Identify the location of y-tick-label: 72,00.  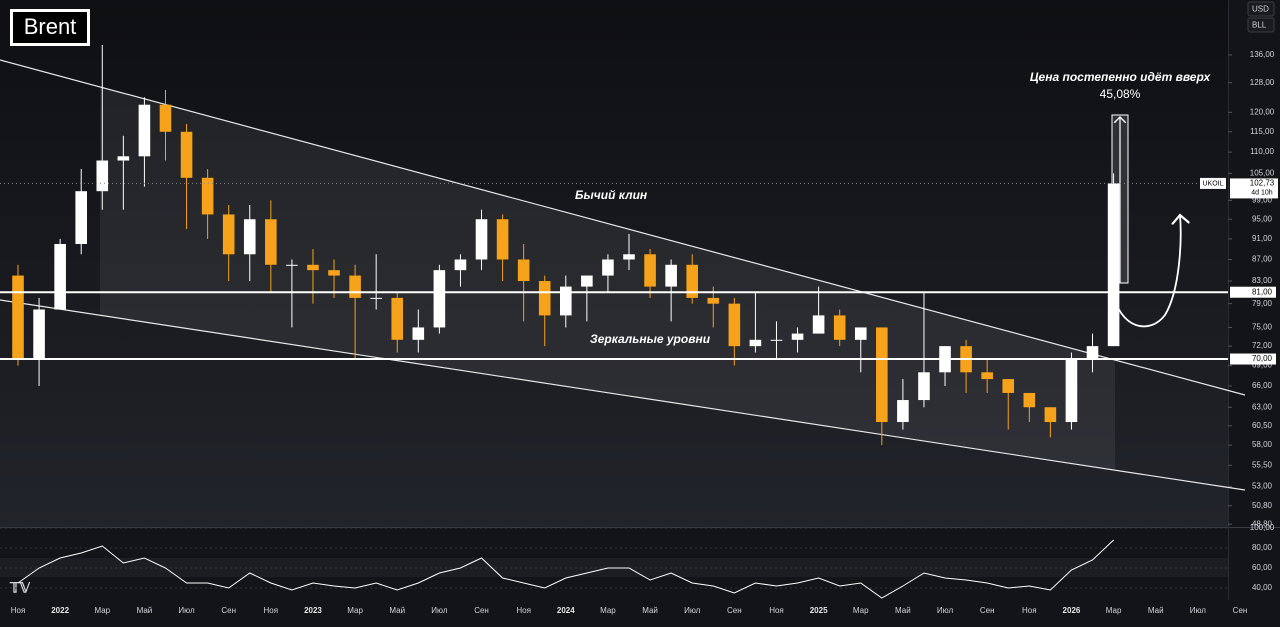
(1262, 345).